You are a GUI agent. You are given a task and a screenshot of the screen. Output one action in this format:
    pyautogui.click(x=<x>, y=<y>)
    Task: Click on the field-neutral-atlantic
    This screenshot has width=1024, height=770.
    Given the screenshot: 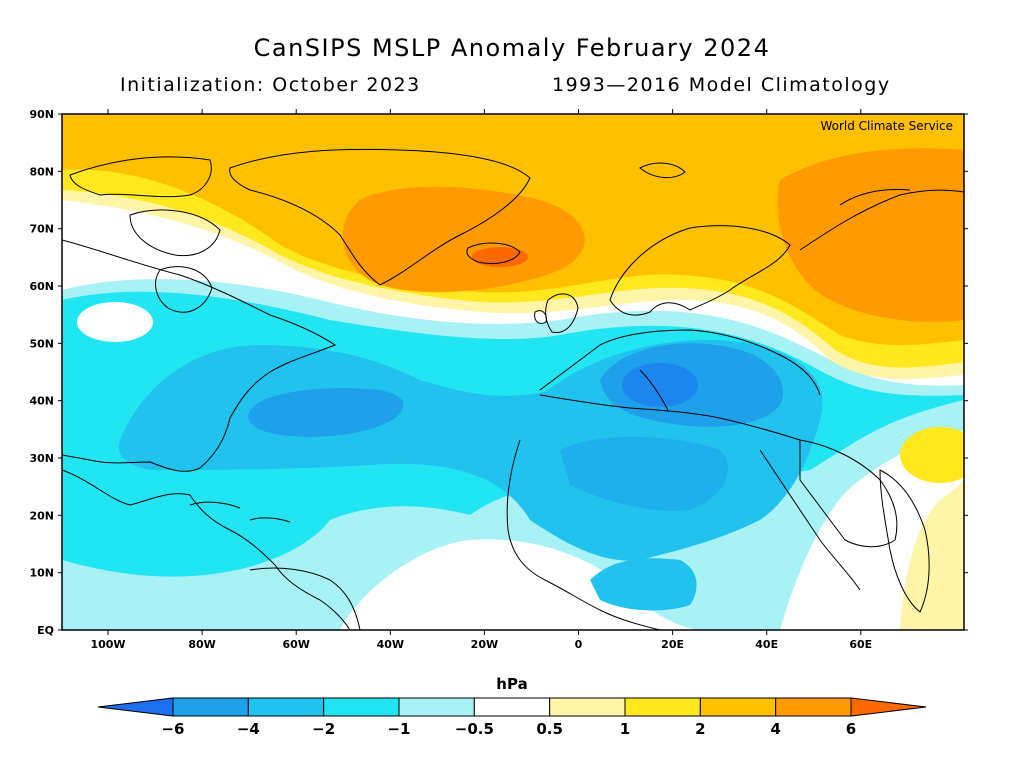 What is the action you would take?
    pyautogui.click(x=520, y=584)
    